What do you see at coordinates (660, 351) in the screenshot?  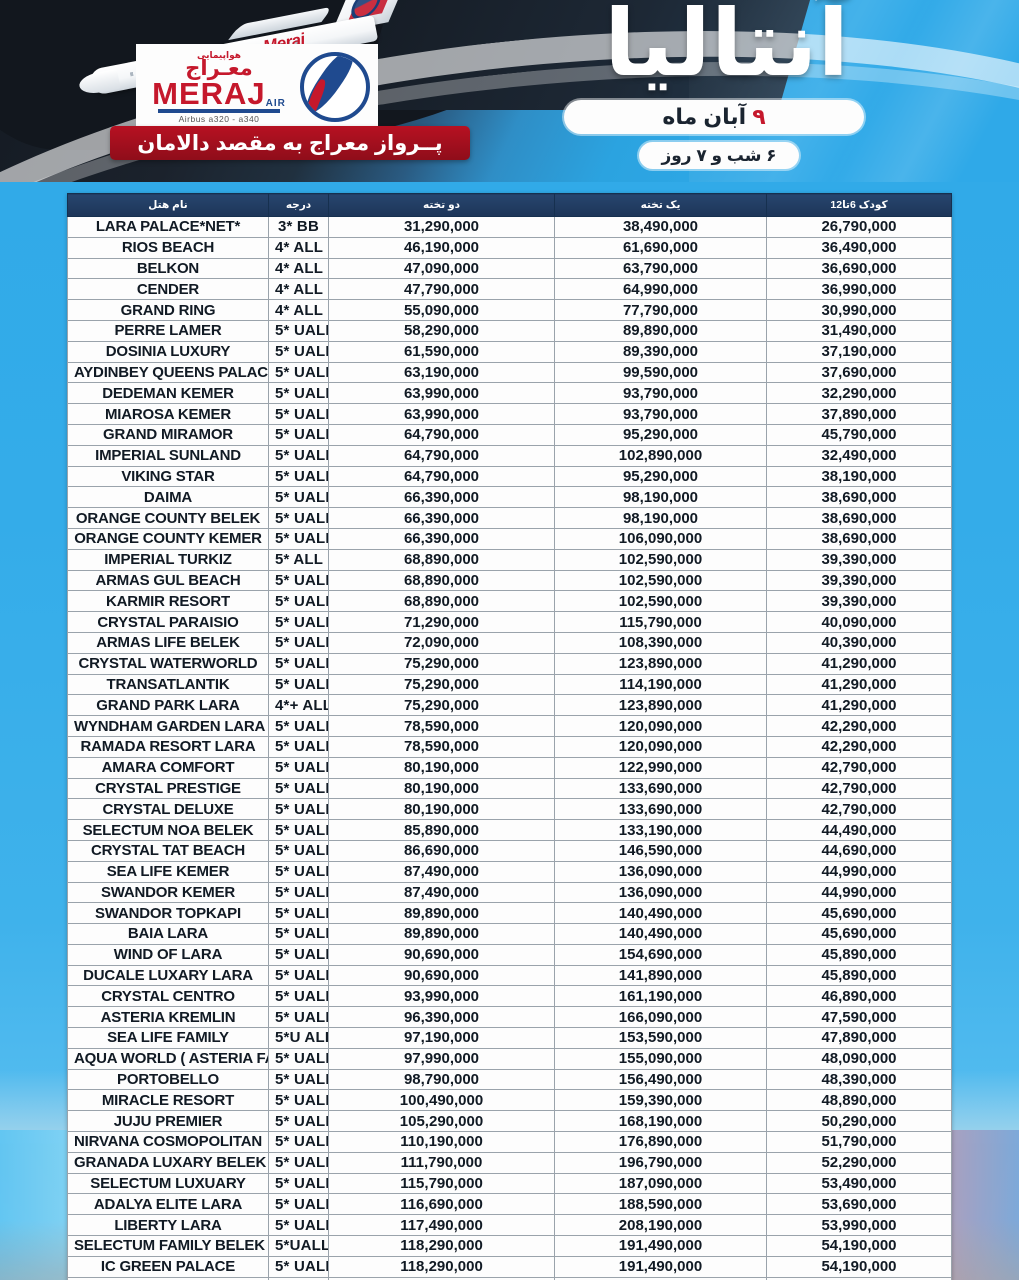 I see `cell-single-price: 89,390,000` at bounding box center [660, 351].